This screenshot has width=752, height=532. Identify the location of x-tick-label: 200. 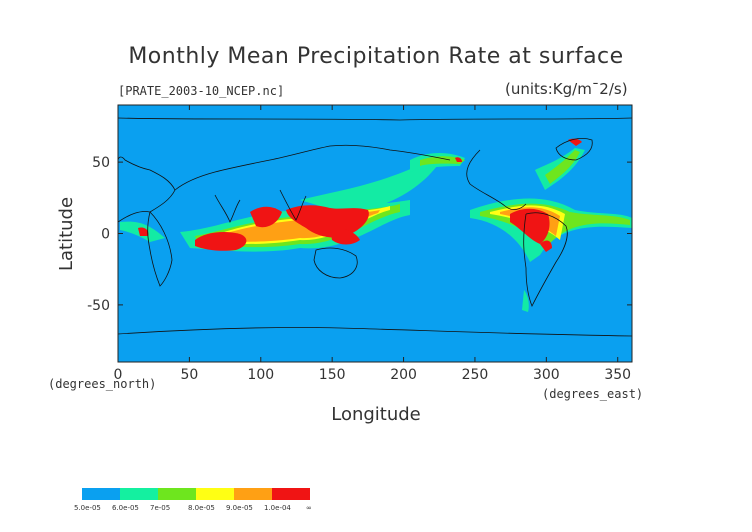
(403, 375).